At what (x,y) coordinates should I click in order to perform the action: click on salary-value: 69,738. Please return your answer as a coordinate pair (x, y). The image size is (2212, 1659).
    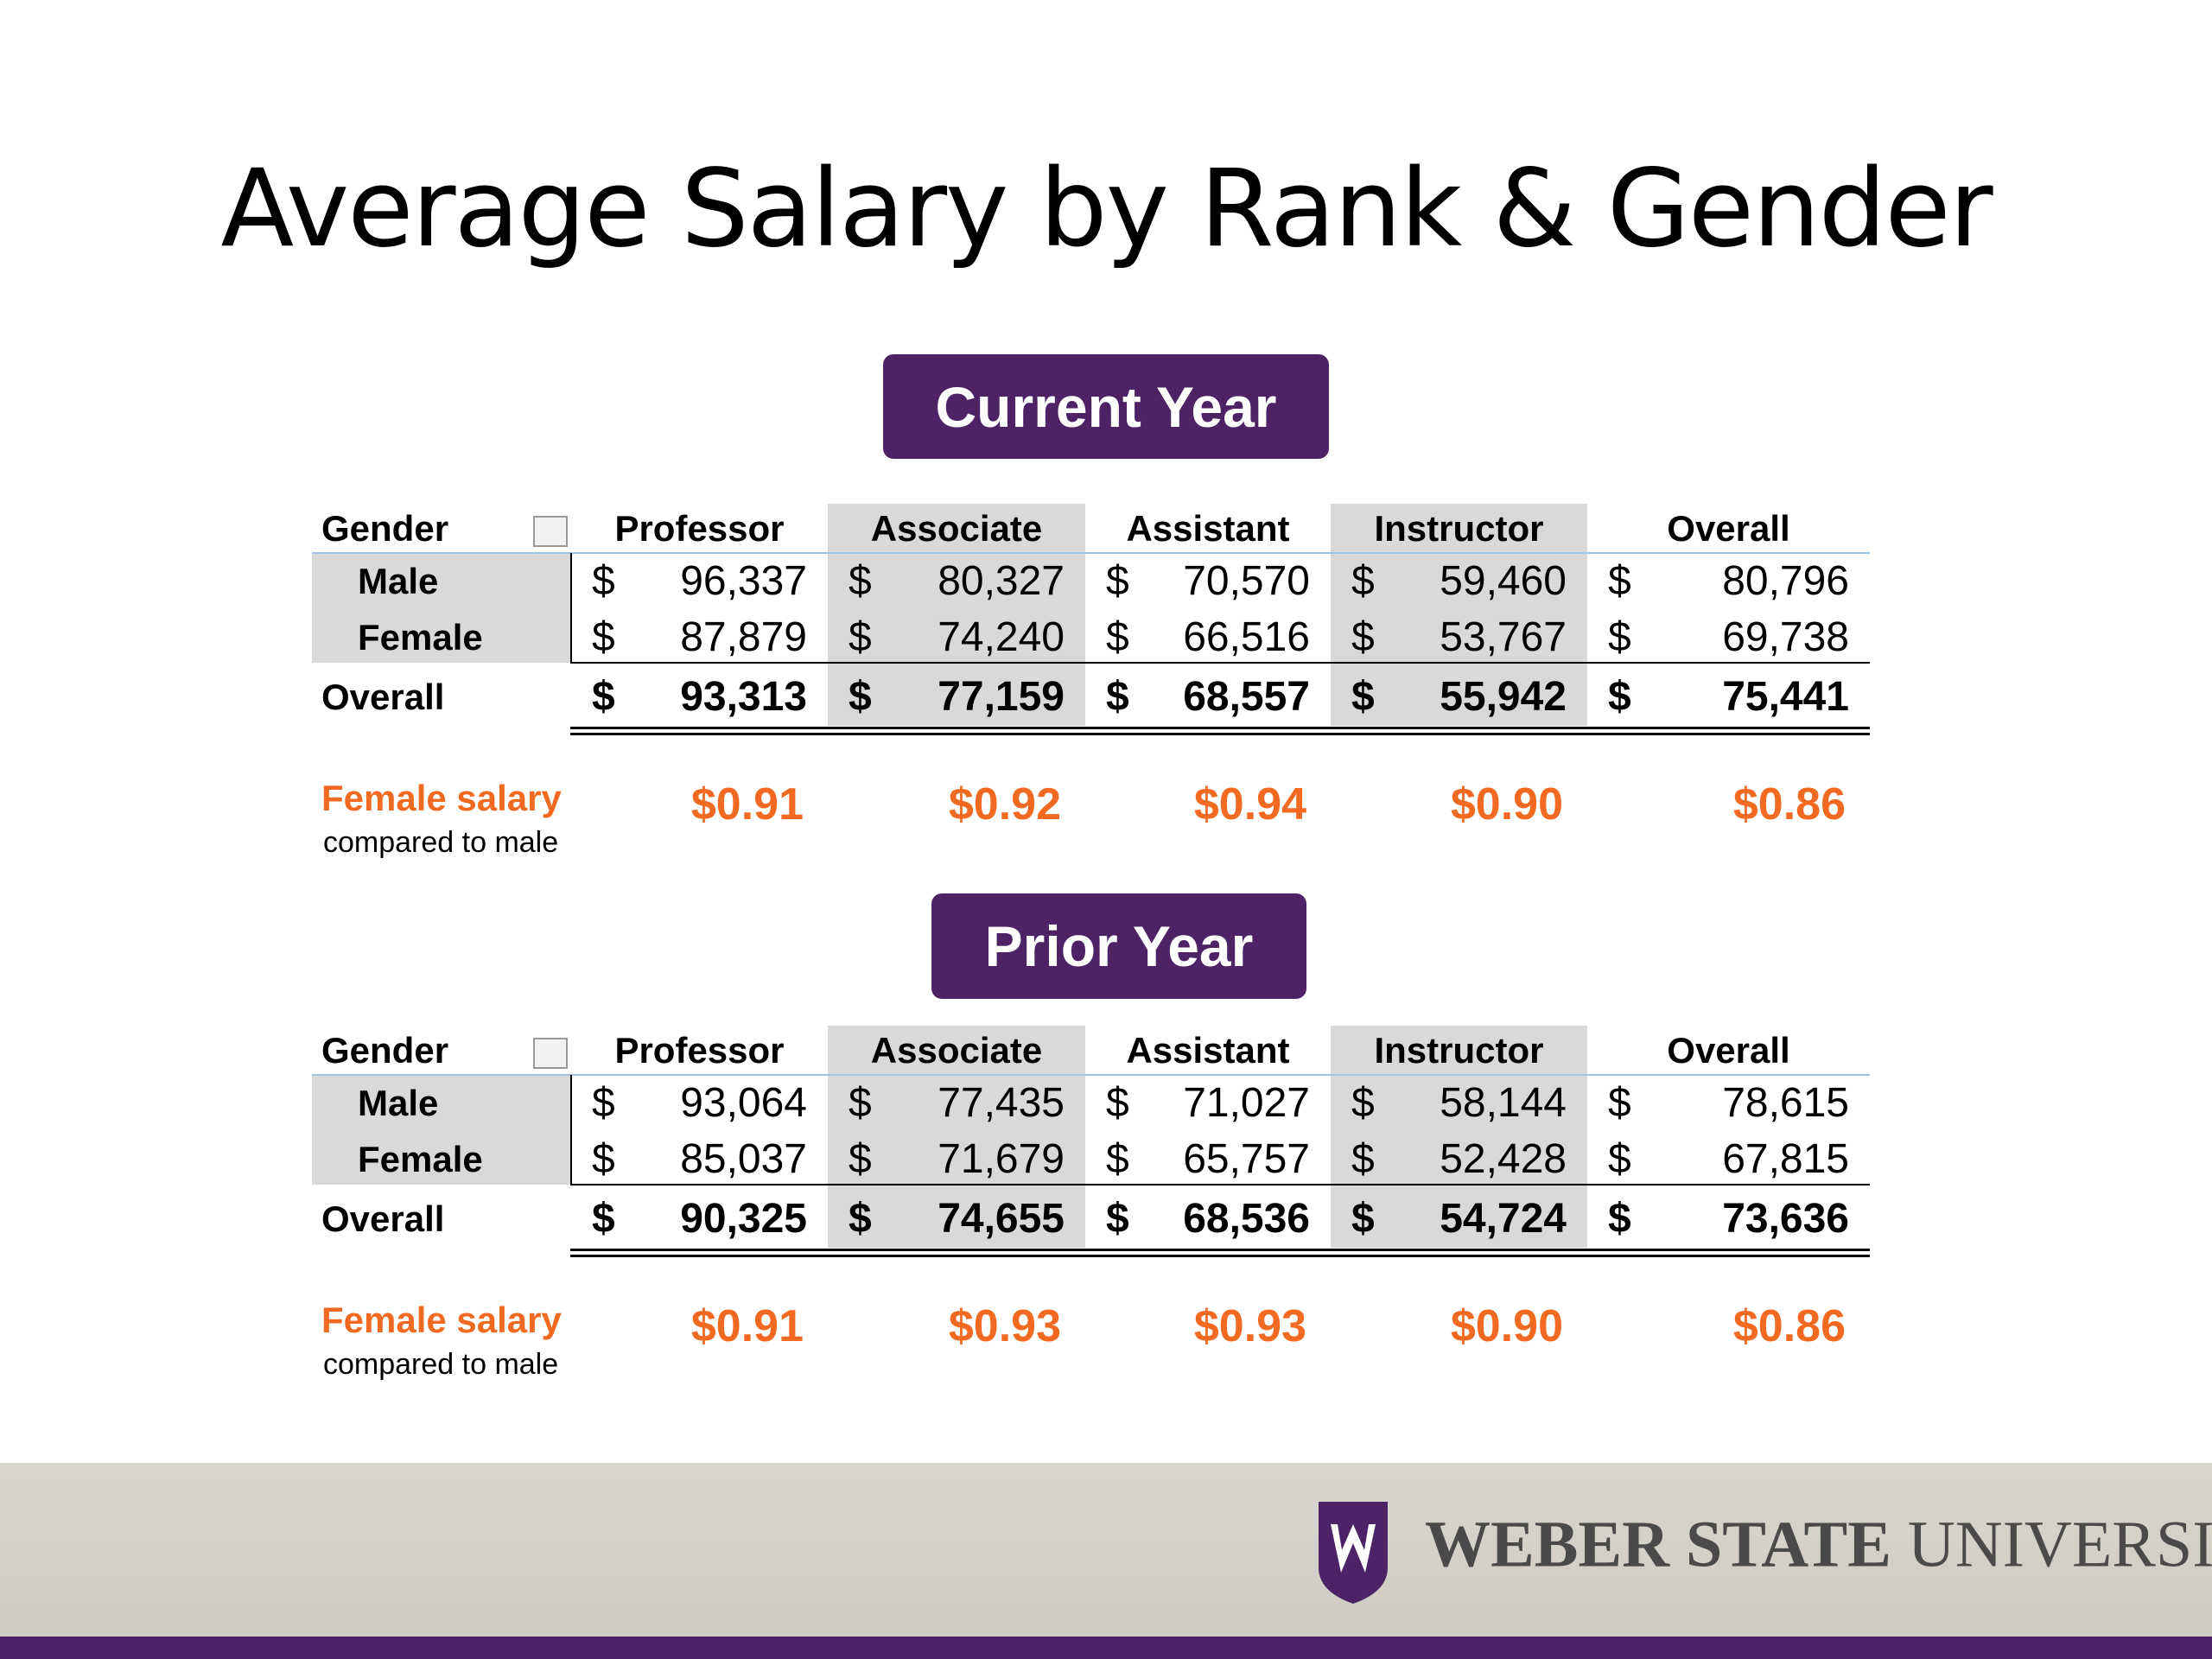
    Looking at the image, I should click on (1785, 637).